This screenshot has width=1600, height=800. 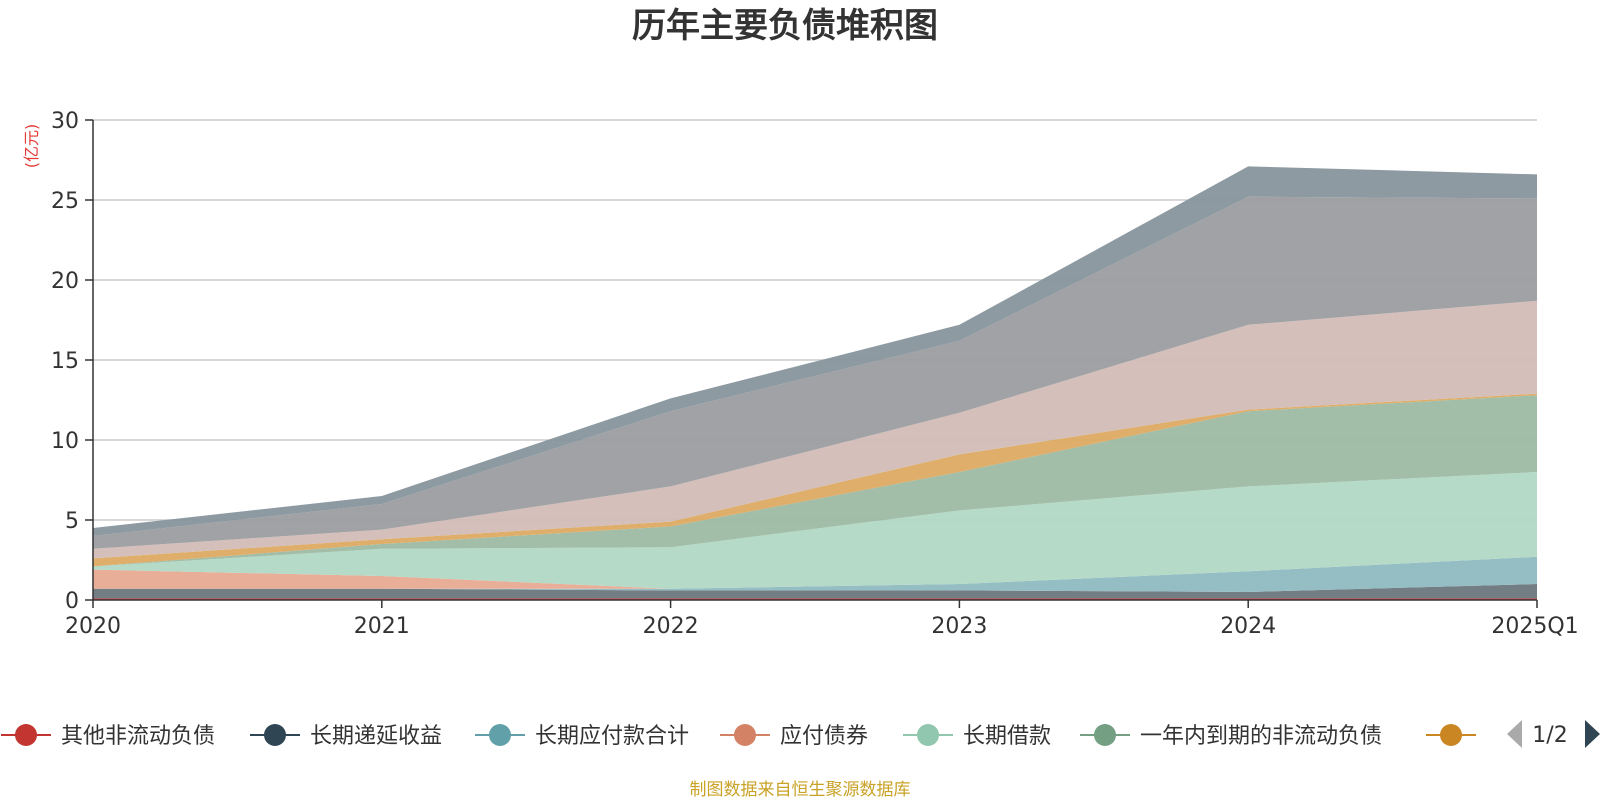 I want to click on legend-page-indicator: 1/2, so click(x=1549, y=735).